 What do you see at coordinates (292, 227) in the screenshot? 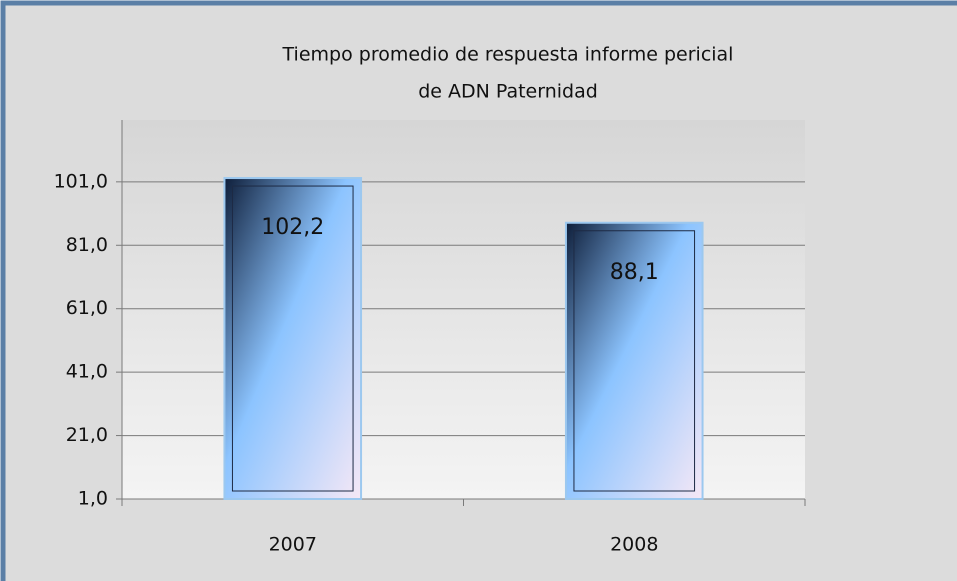
I see `data-label: 102,2` at bounding box center [292, 227].